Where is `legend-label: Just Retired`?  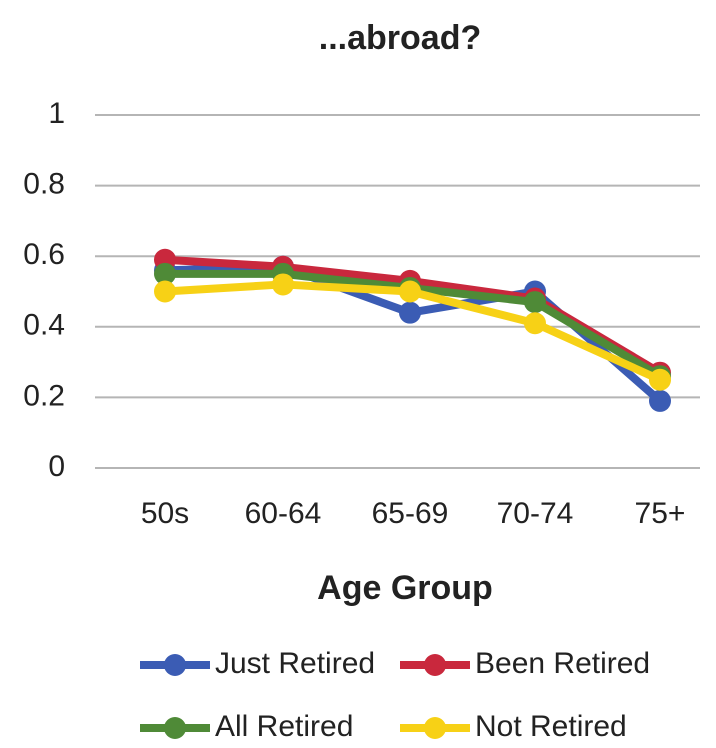
legend-label: Just Retired is located at coordinates (295, 663).